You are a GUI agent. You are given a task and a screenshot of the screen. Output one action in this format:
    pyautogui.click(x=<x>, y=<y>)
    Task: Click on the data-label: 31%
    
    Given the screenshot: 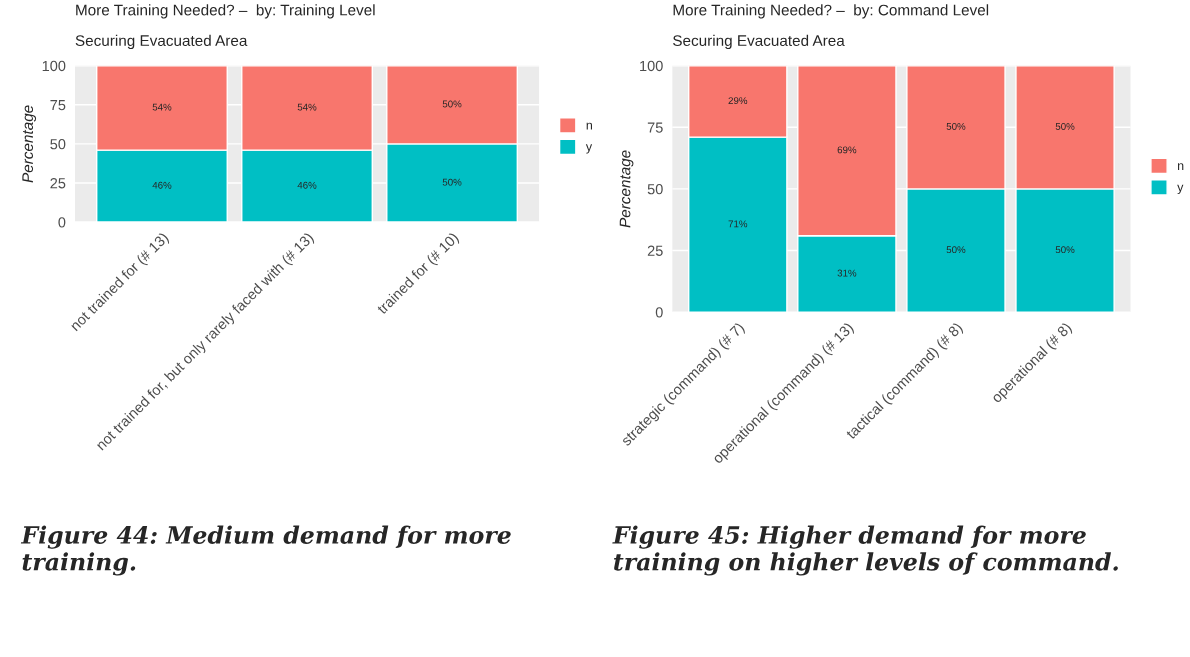 What is the action you would take?
    pyautogui.click(x=847, y=273)
    